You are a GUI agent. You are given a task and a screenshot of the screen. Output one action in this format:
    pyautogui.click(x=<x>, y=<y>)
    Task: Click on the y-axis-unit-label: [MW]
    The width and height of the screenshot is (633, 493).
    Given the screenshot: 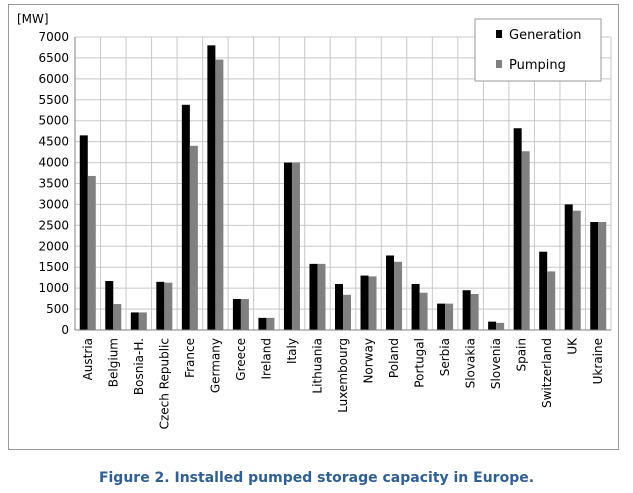 What is the action you would take?
    pyautogui.click(x=33, y=19)
    